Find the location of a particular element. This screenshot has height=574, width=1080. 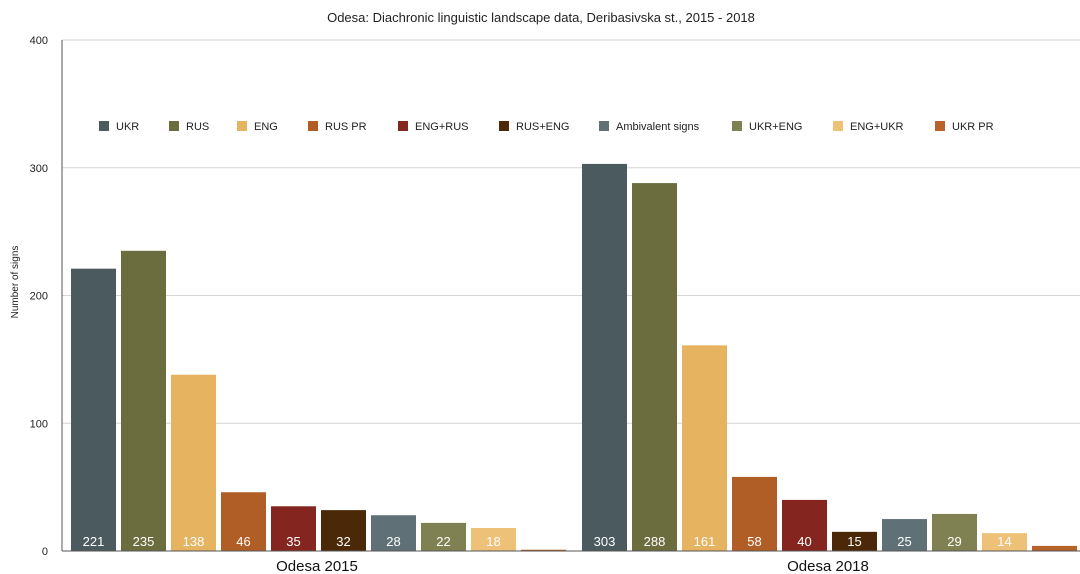

x-category-label: Odesa 2015 is located at coordinates (317, 566).